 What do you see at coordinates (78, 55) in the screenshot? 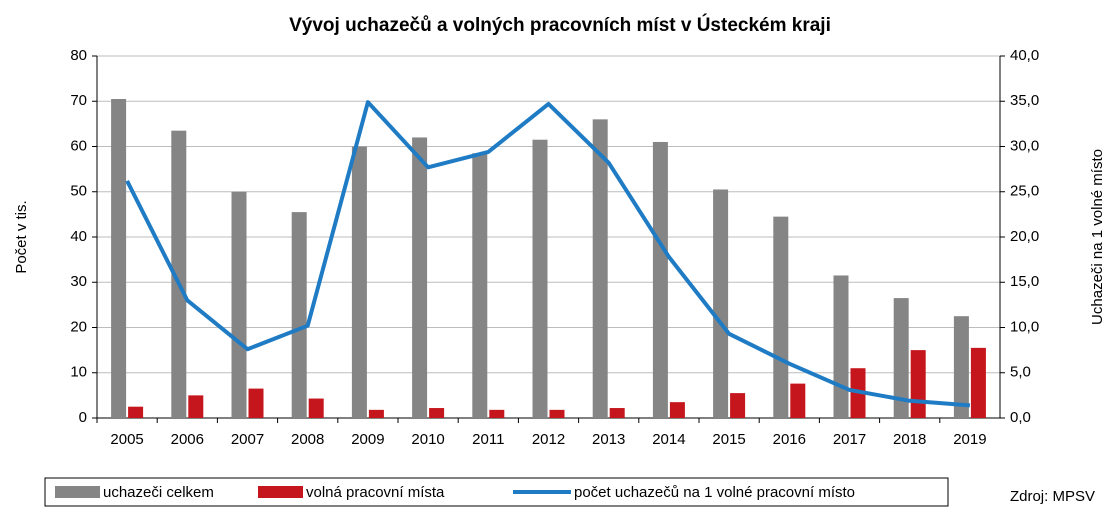
I see `y-tick-label: 80` at bounding box center [78, 55].